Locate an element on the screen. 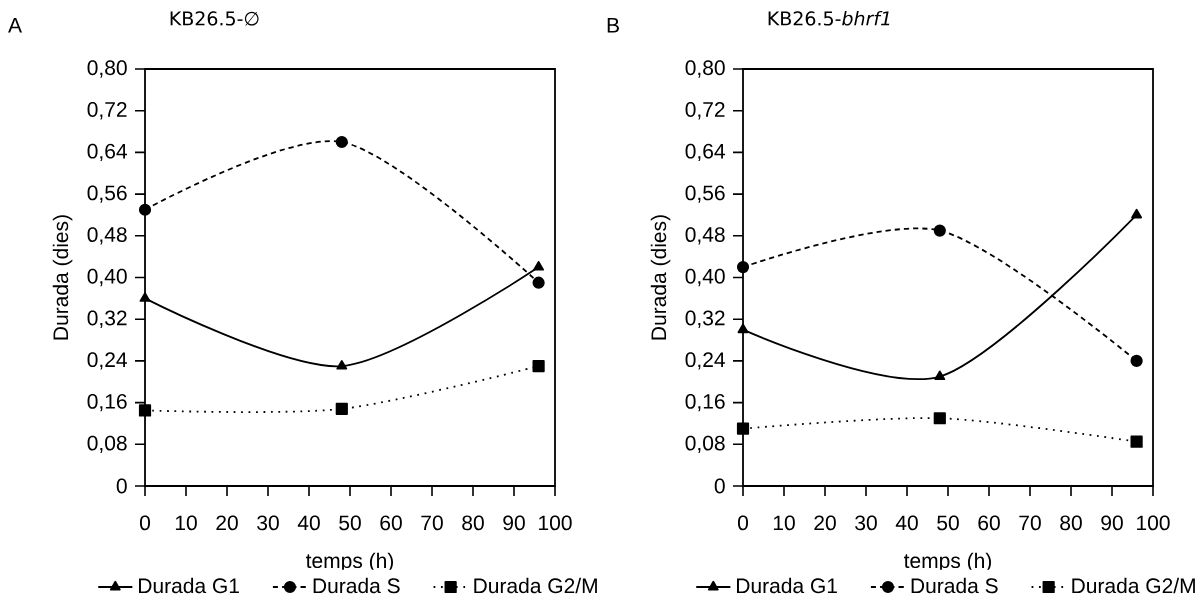 The width and height of the screenshot is (1204, 607). text: B is located at coordinates (613, 25).